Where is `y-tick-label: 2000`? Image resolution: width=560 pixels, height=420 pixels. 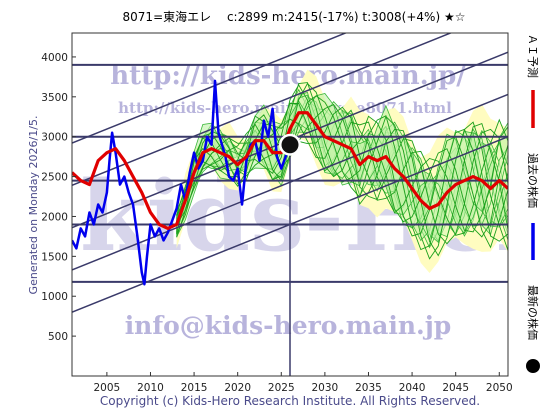 y-tick-label: 2000 is located at coordinates (54, 217).